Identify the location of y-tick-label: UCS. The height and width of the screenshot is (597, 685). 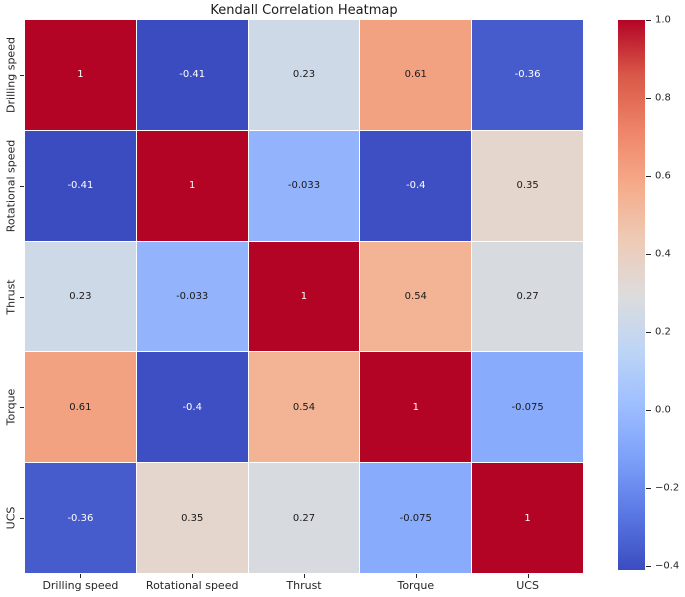
(11, 518).